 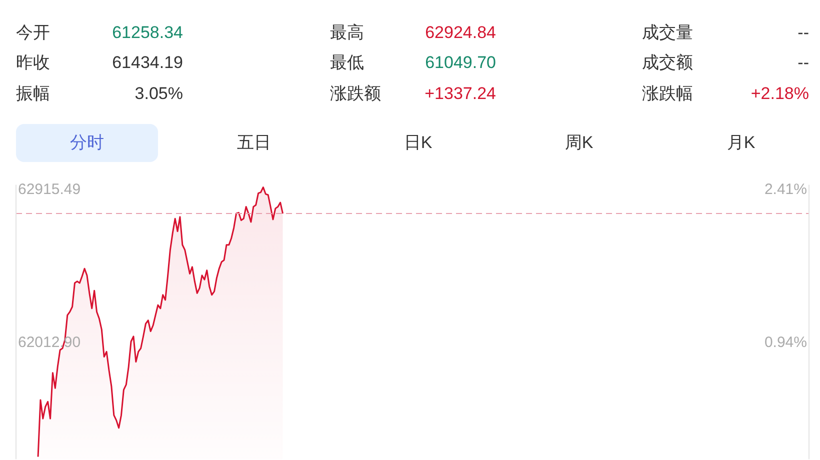 What do you see at coordinates (347, 32) in the screenshot?
I see `text: 最高` at bounding box center [347, 32].